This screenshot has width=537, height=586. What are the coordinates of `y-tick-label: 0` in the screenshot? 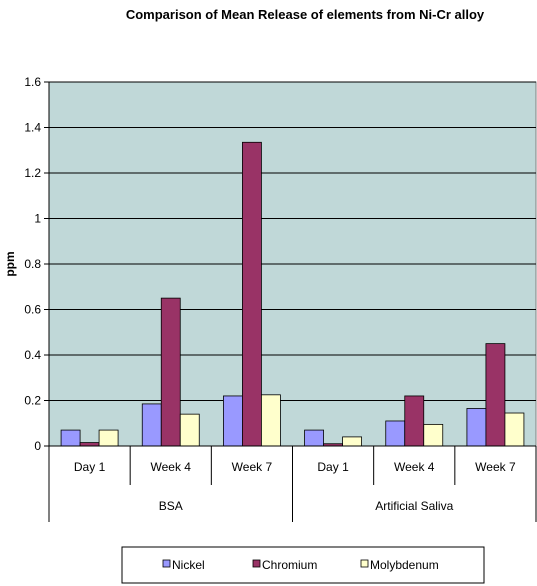 It's located at (37, 446).